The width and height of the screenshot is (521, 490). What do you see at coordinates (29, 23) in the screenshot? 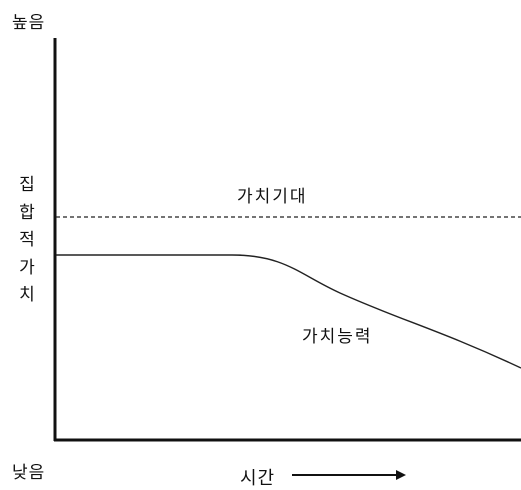
I see `y-axis-high-label: 높음` at bounding box center [29, 23].